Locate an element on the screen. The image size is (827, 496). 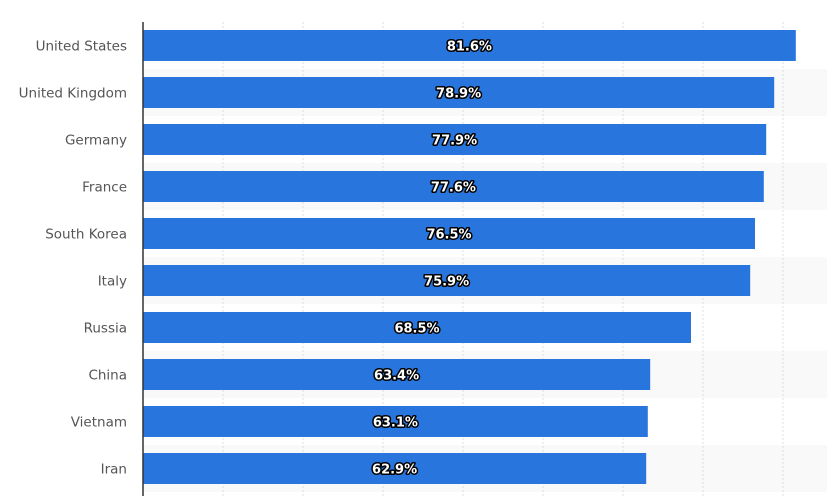
category-label: Germany is located at coordinates (96, 141).